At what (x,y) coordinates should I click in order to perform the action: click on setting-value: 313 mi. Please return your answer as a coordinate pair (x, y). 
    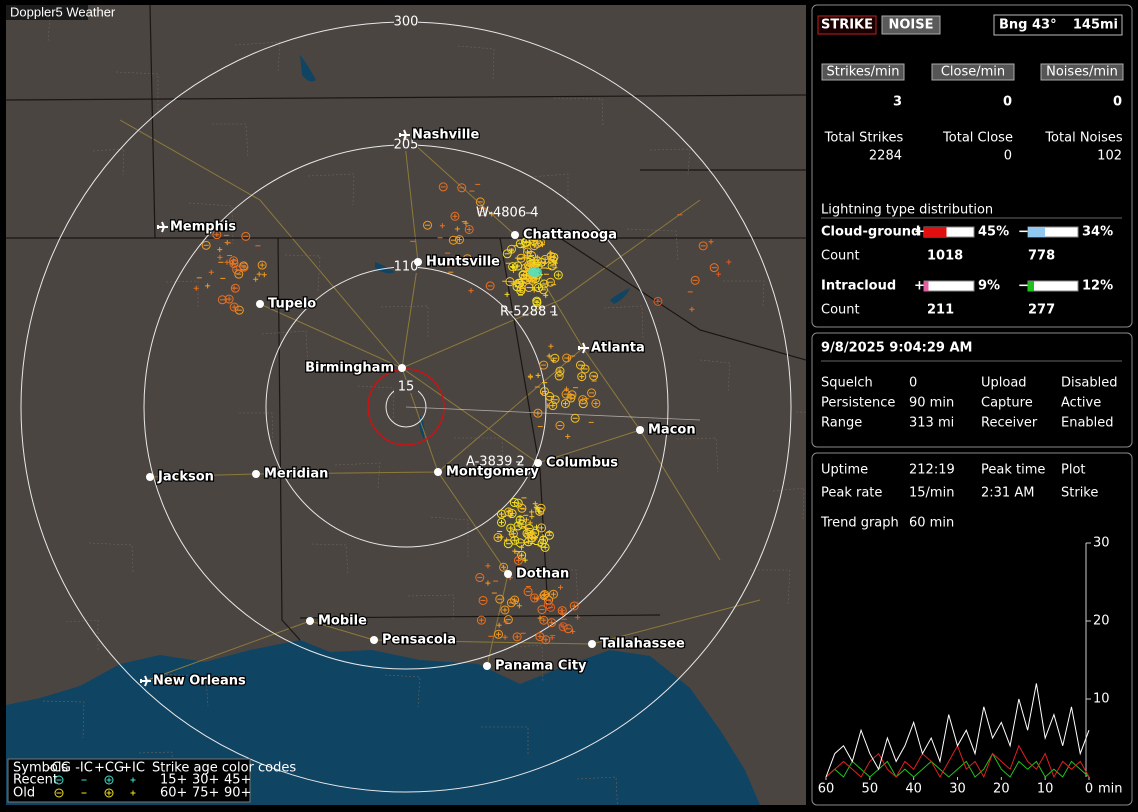
    Looking at the image, I should click on (931, 423).